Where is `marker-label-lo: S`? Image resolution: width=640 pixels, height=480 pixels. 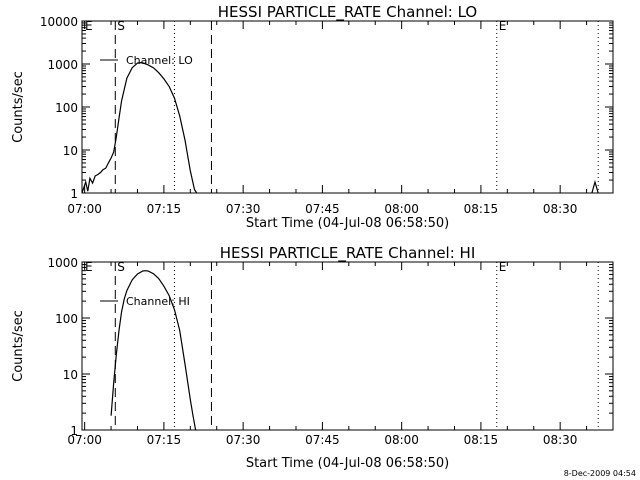 marker-label-lo: S is located at coordinates (121, 26).